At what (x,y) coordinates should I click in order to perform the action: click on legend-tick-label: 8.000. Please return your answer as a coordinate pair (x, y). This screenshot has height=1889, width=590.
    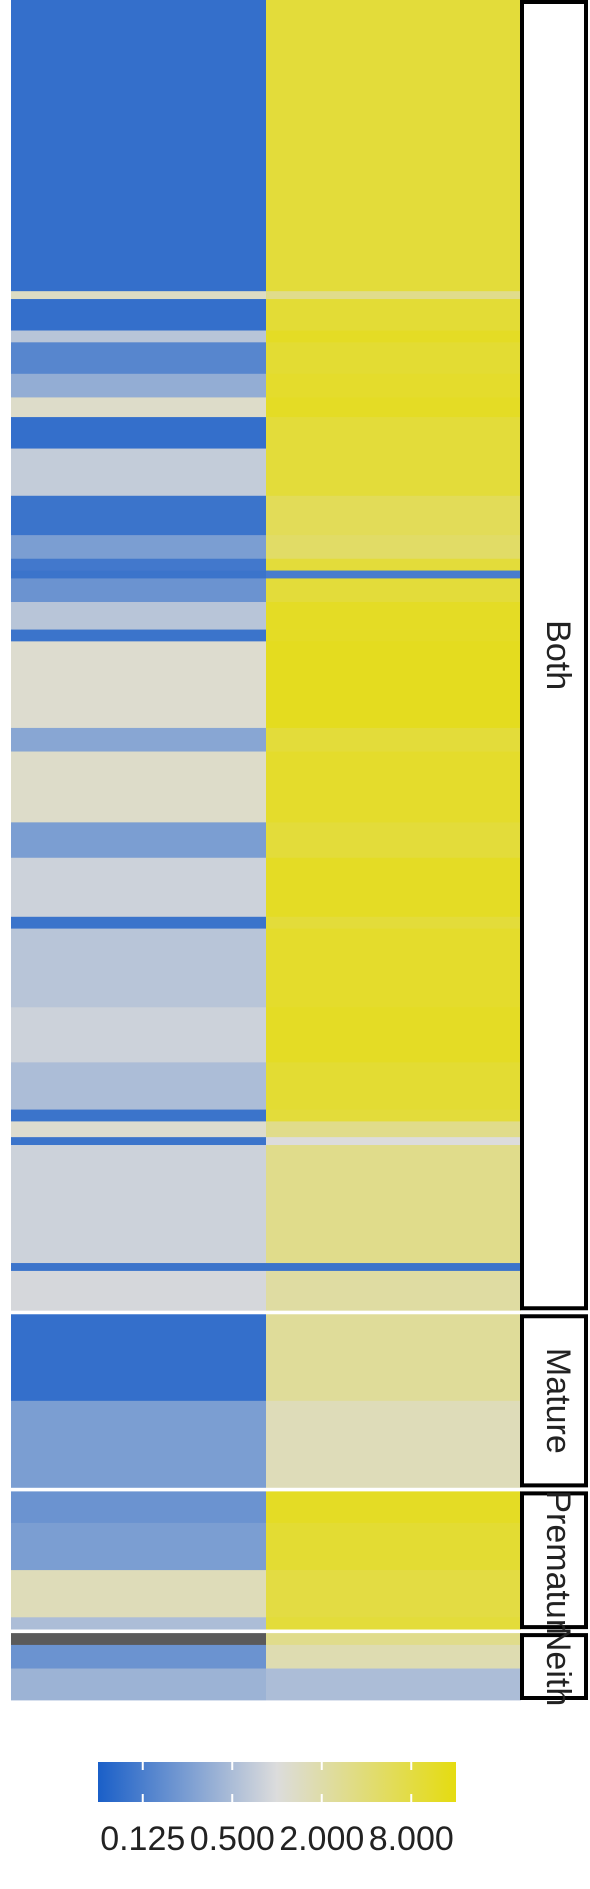
    Looking at the image, I should click on (411, 1839).